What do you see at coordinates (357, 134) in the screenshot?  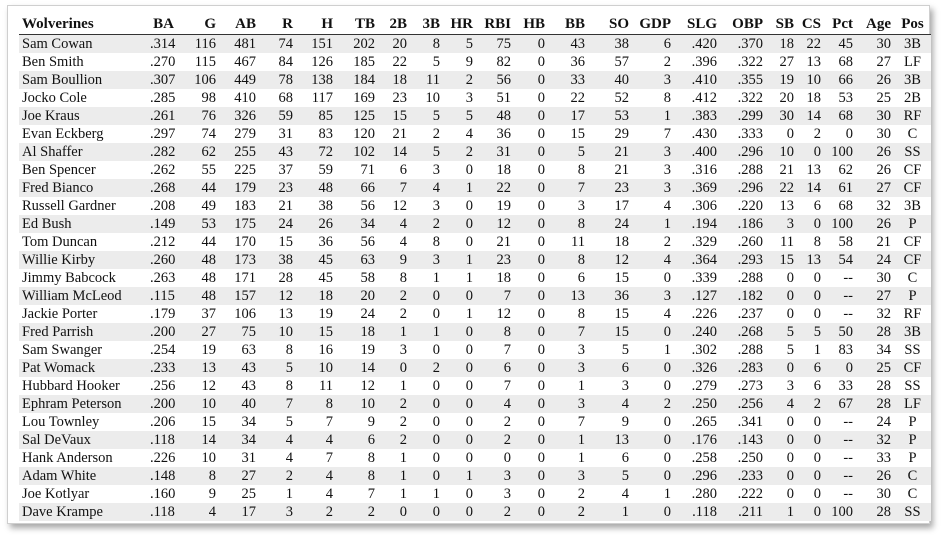 I see `stat-cell-tb: 120` at bounding box center [357, 134].